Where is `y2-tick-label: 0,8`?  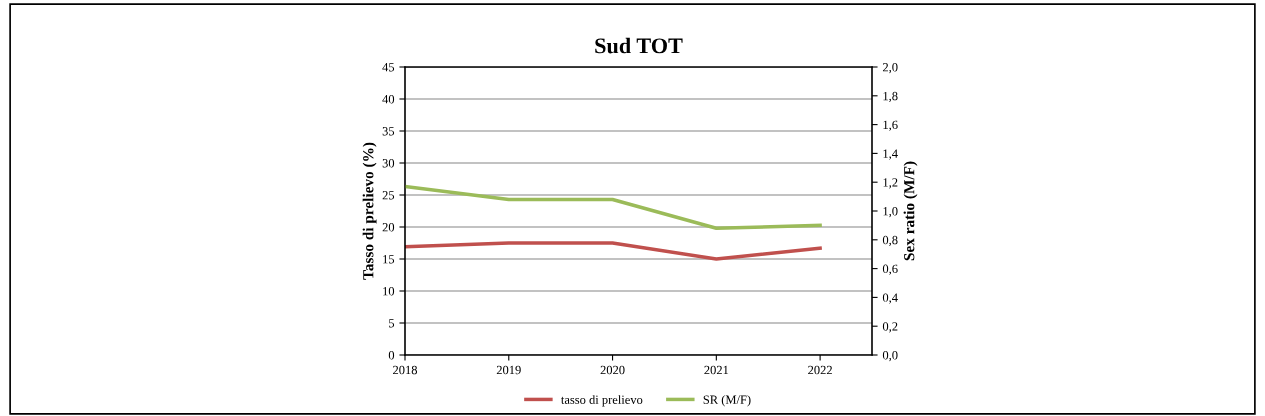 y2-tick-label: 0,8 is located at coordinates (890, 241).